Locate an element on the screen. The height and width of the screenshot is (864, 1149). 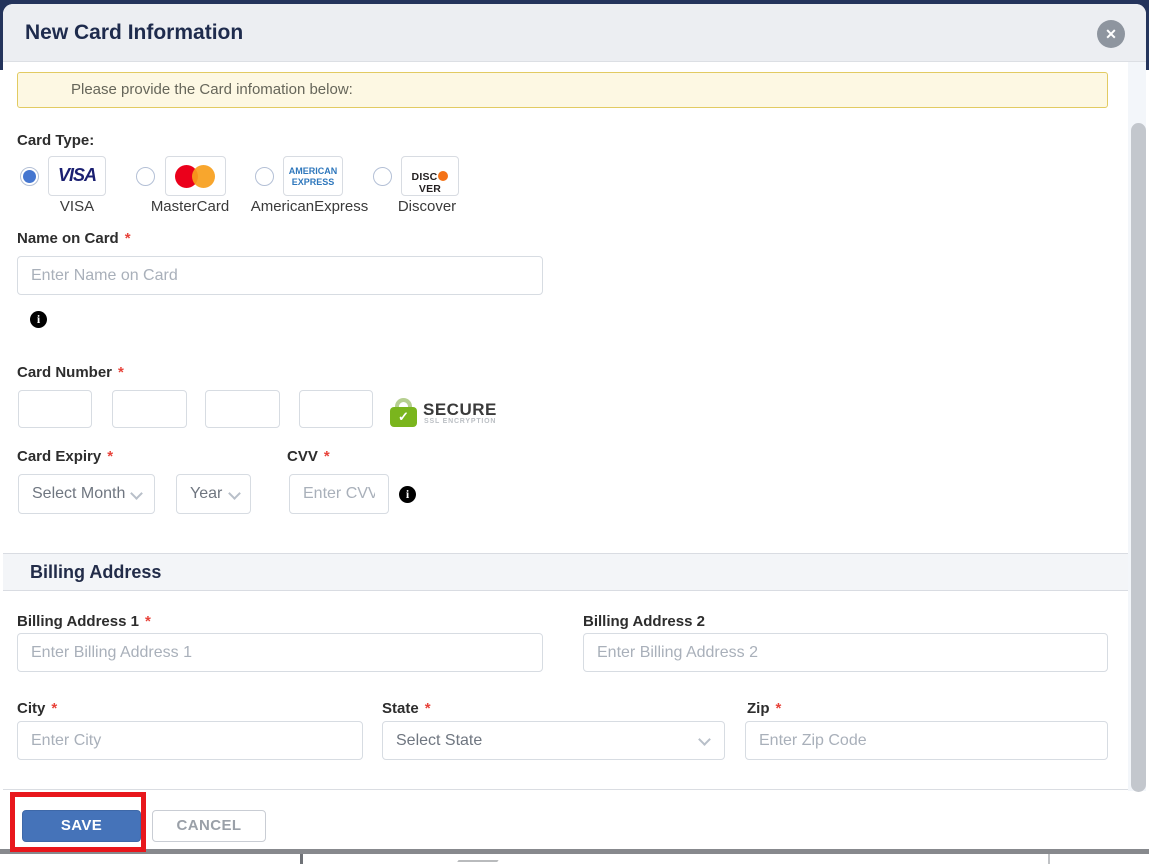
expiry-month-select: Select Month is located at coordinates (86, 494).